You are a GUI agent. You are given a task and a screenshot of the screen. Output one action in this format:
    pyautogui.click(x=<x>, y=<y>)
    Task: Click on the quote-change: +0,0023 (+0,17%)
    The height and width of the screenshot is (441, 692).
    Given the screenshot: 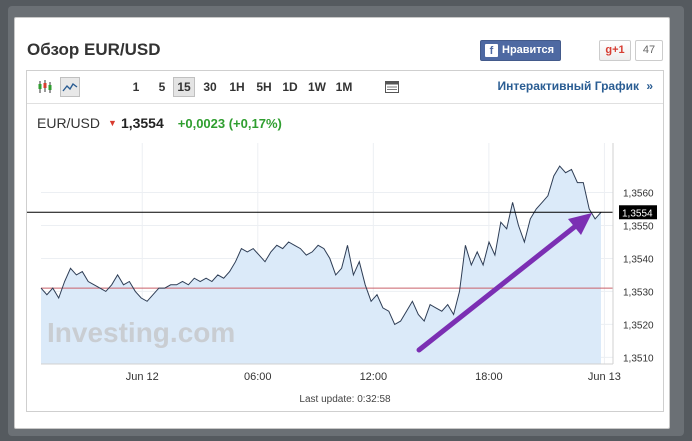 What is the action you would take?
    pyautogui.click(x=229, y=123)
    